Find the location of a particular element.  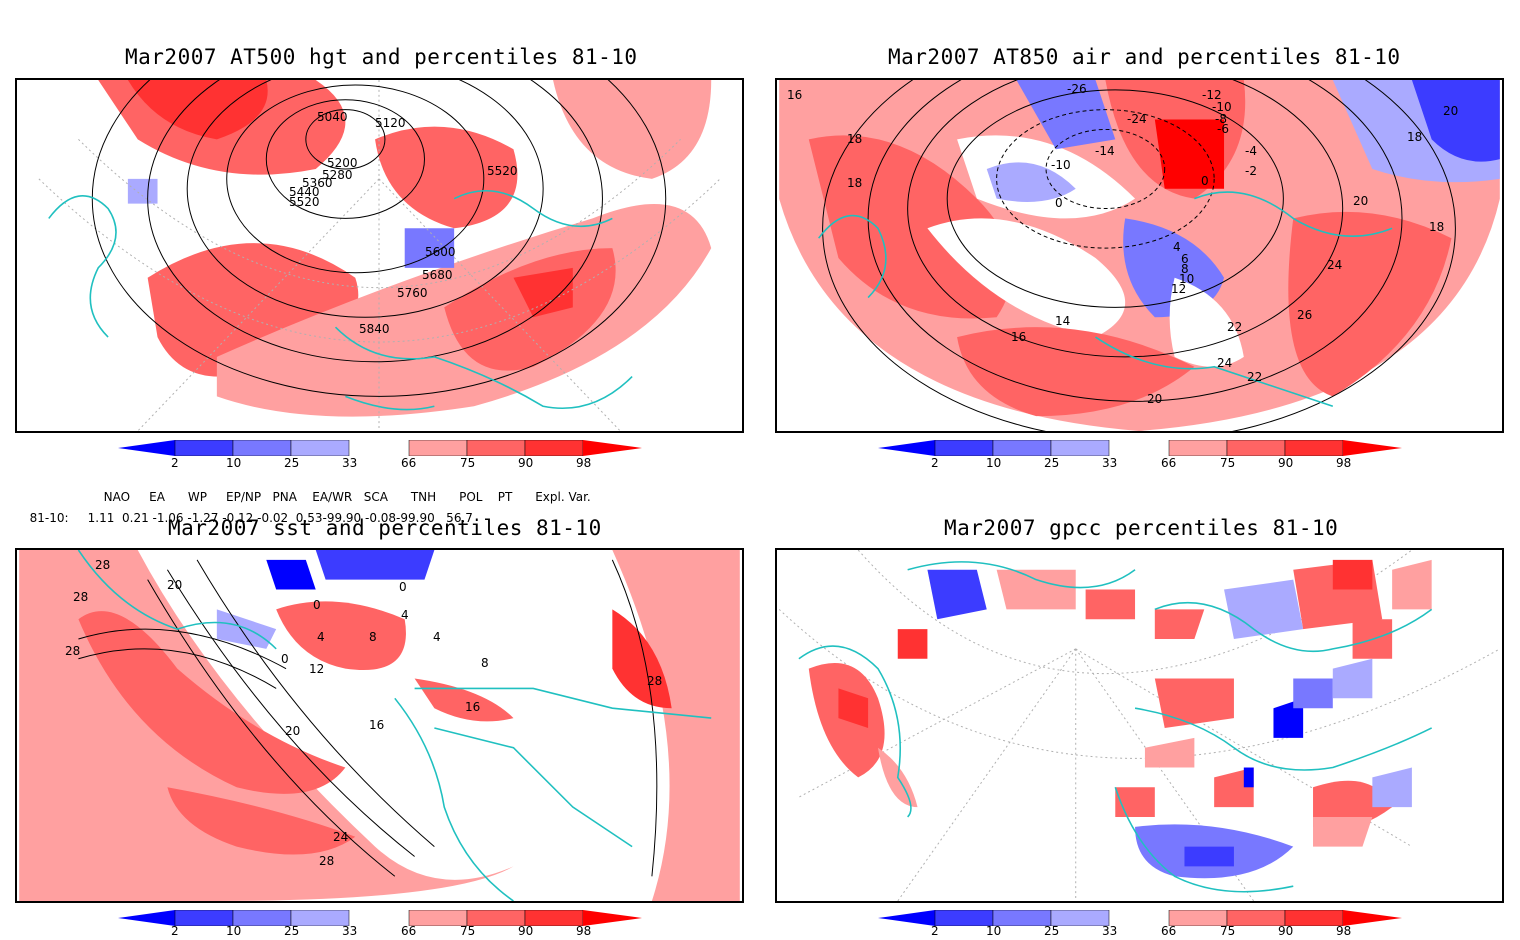

colorbar-sst-svg is located at coordinates (380, 918).